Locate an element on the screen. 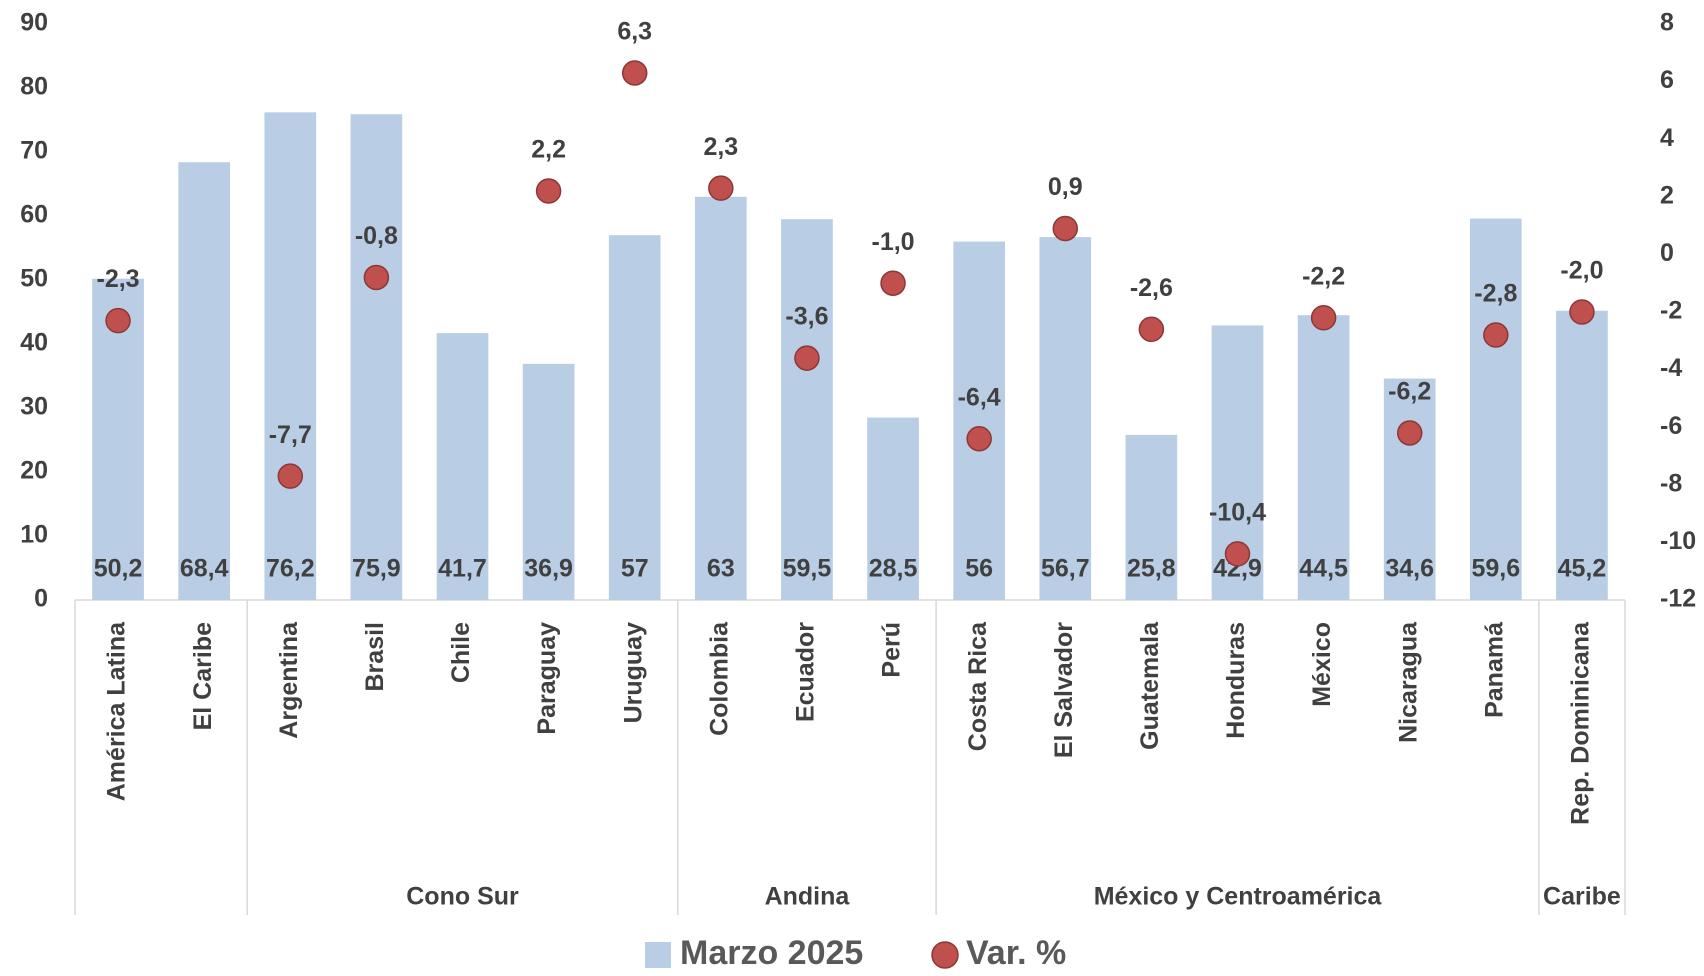 The image size is (1704, 976). bar-value-label: 75,9 is located at coordinates (376, 569).